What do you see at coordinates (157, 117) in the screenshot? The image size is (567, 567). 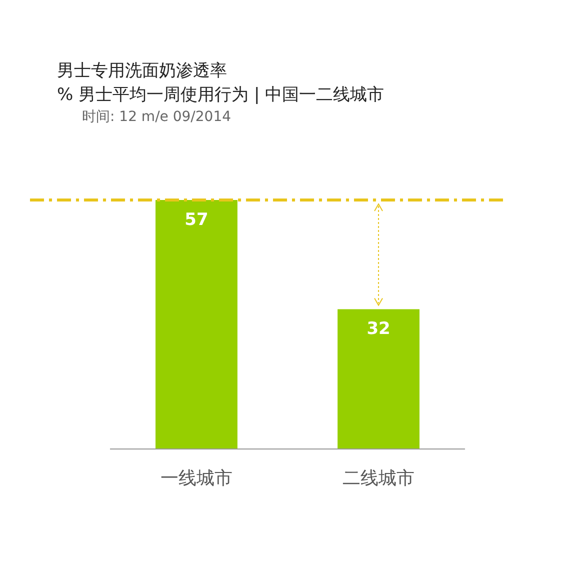 I see `text: 时间: 12 m/e 09/2014` at bounding box center [157, 117].